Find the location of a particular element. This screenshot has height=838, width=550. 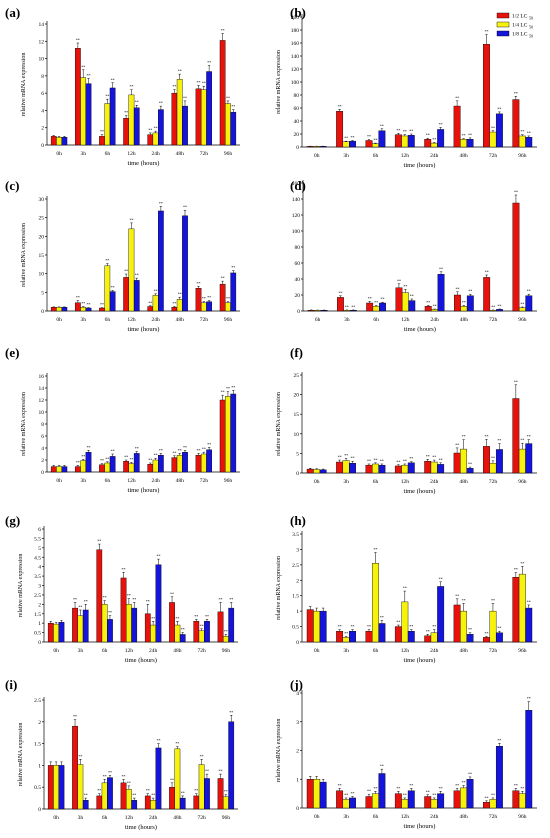

y-tick-label: 2 is located at coordinates (297, 752).